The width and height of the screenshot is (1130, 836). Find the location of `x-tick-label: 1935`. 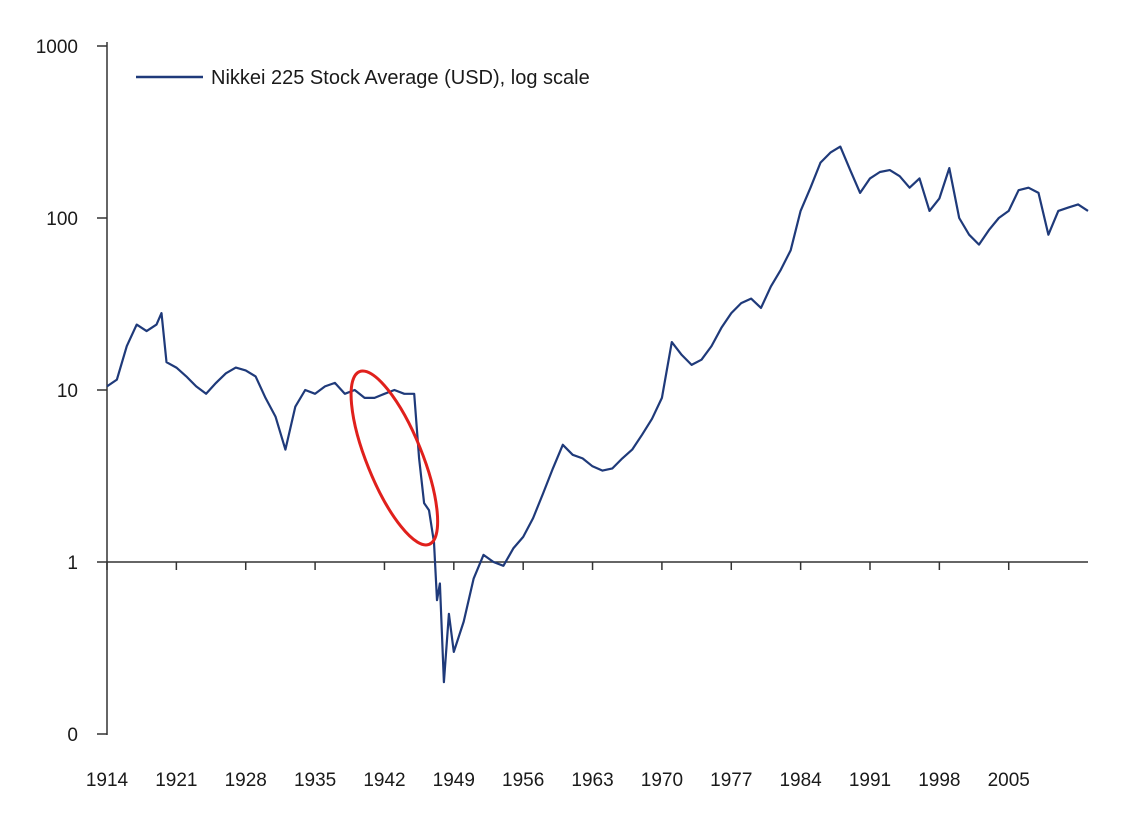

x-tick-label: 1935 is located at coordinates (315, 780).